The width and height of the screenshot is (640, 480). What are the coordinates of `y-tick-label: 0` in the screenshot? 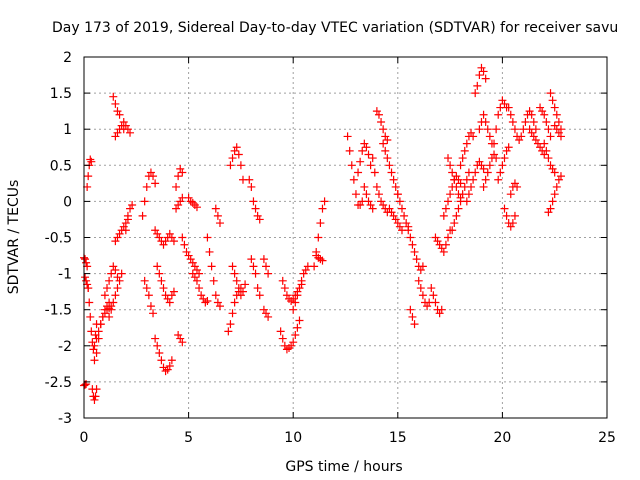 It's located at (67, 202).